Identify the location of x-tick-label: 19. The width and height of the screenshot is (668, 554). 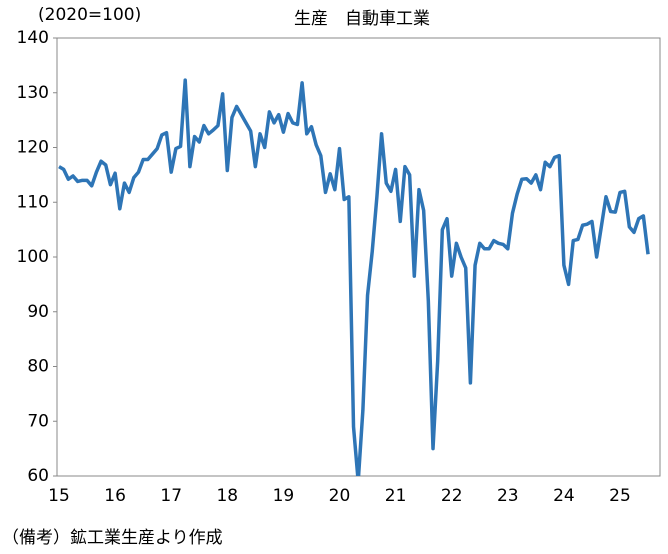
(284, 496).